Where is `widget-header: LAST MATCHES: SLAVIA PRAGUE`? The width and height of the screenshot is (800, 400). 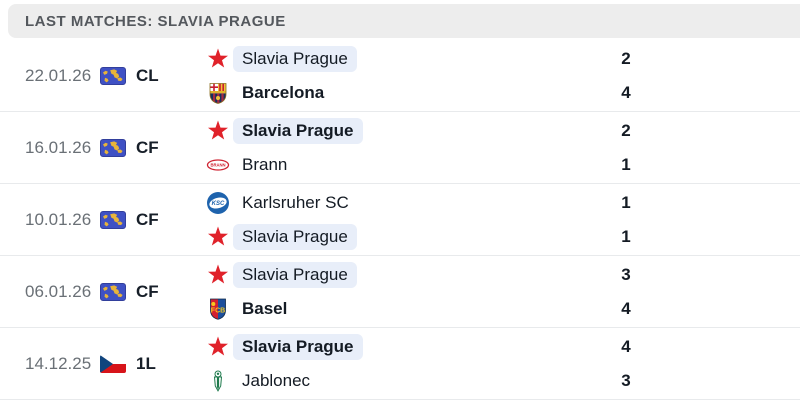 widget-header: LAST MATCHES: SLAVIA PRAGUE is located at coordinates (404, 21).